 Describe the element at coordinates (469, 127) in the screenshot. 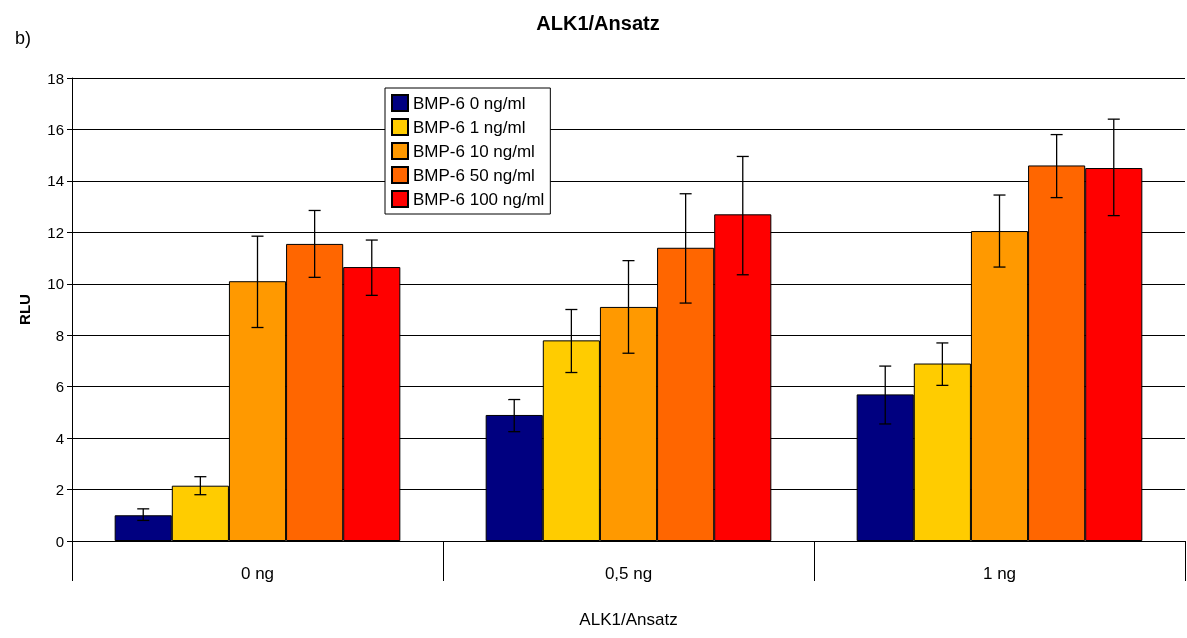

I see `legend-label: BMP-6 1 ng/ml` at that location.